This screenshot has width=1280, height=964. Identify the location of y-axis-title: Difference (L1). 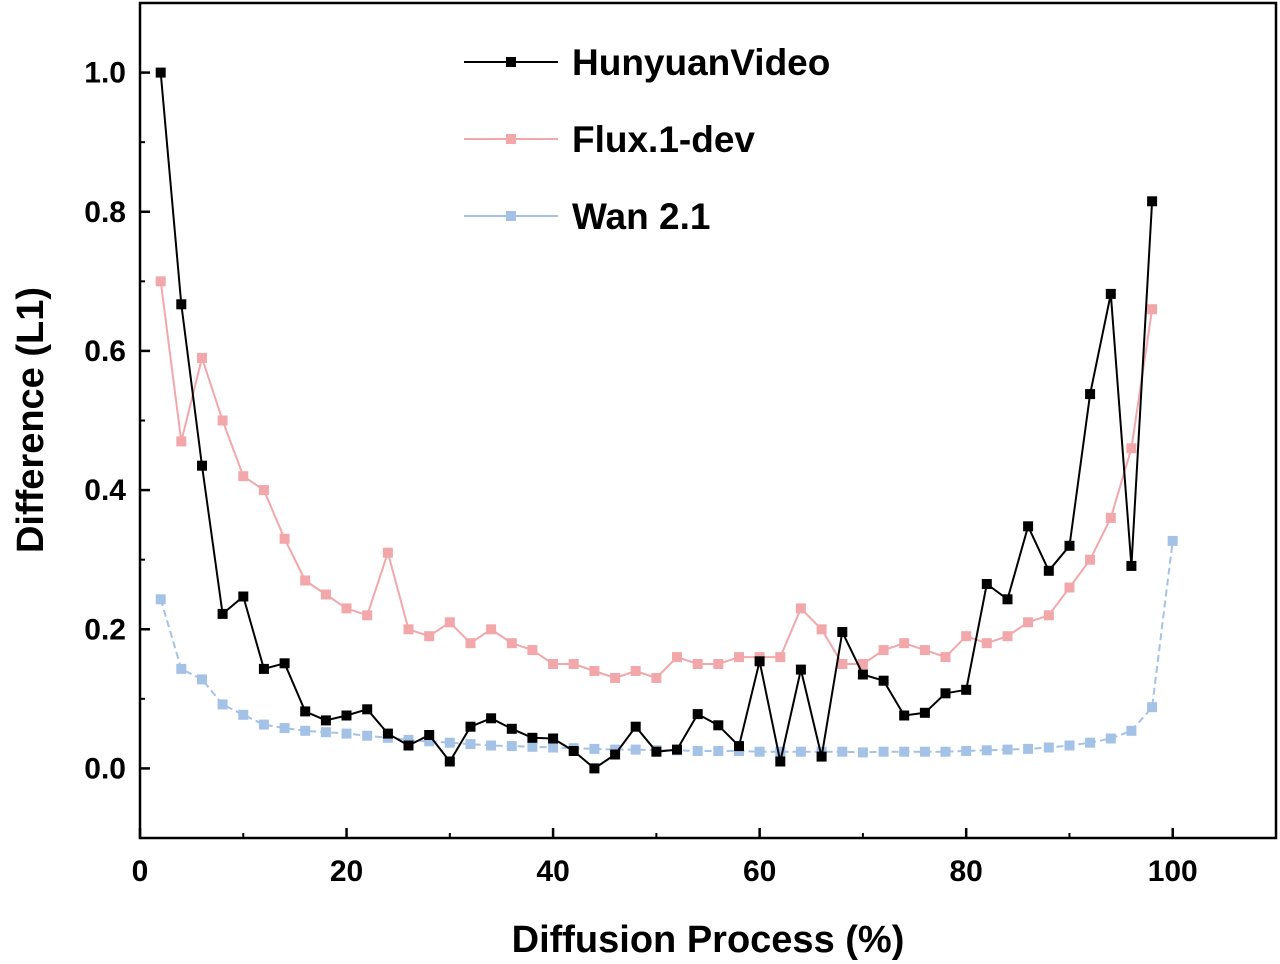
(31, 420).